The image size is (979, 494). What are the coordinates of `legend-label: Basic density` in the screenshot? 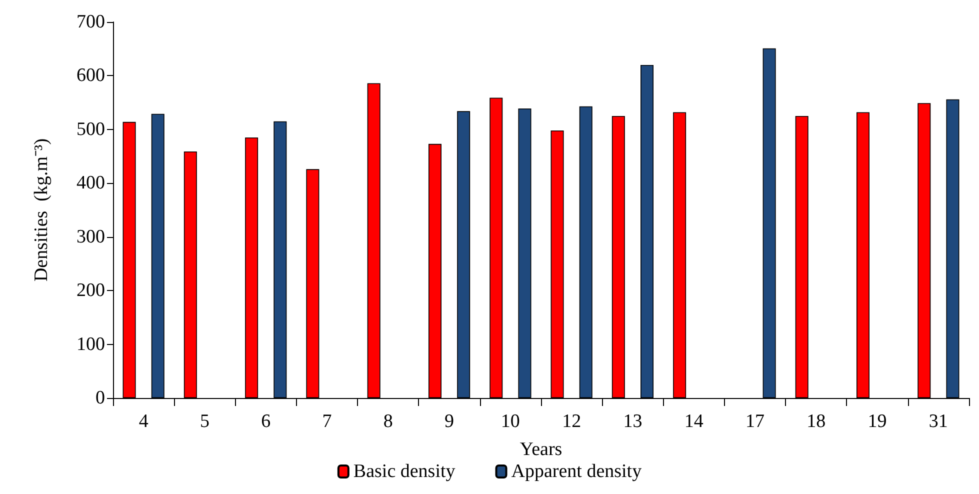 It's located at (404, 471).